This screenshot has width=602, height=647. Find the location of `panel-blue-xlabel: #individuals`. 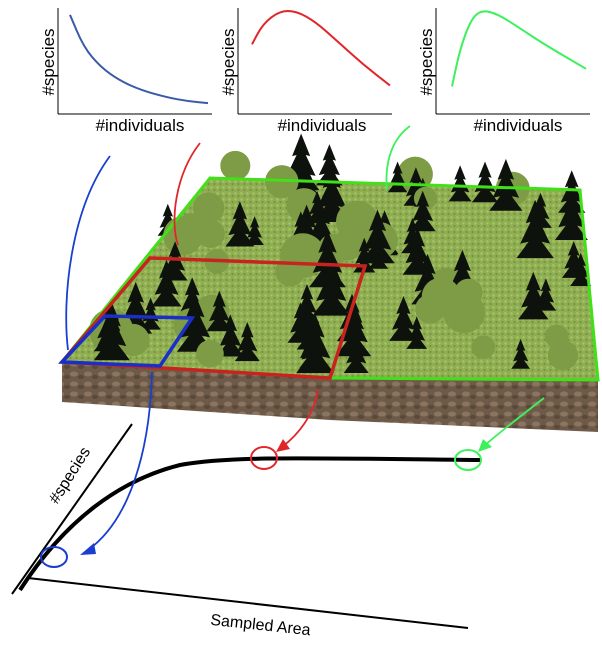

panel-blue-xlabel: #individuals is located at coordinates (140, 125).